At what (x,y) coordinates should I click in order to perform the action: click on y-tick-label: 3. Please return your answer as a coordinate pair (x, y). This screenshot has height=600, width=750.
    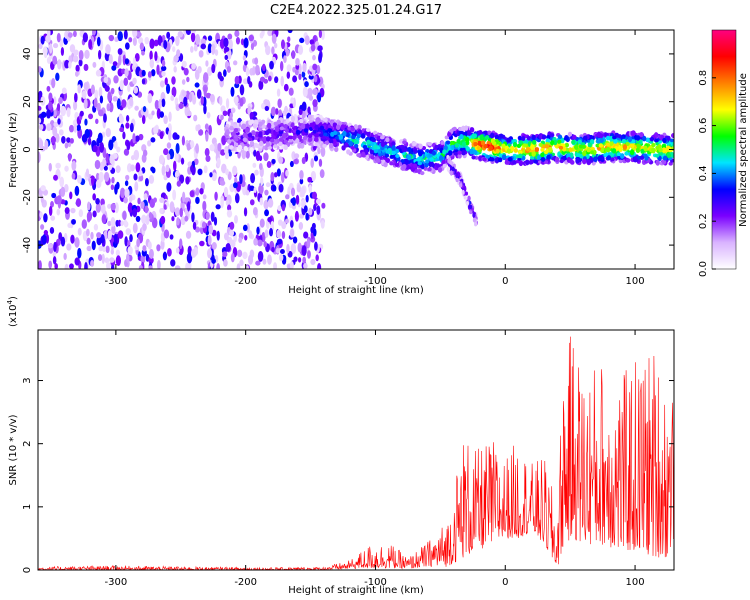
    Looking at the image, I should click on (27, 380).